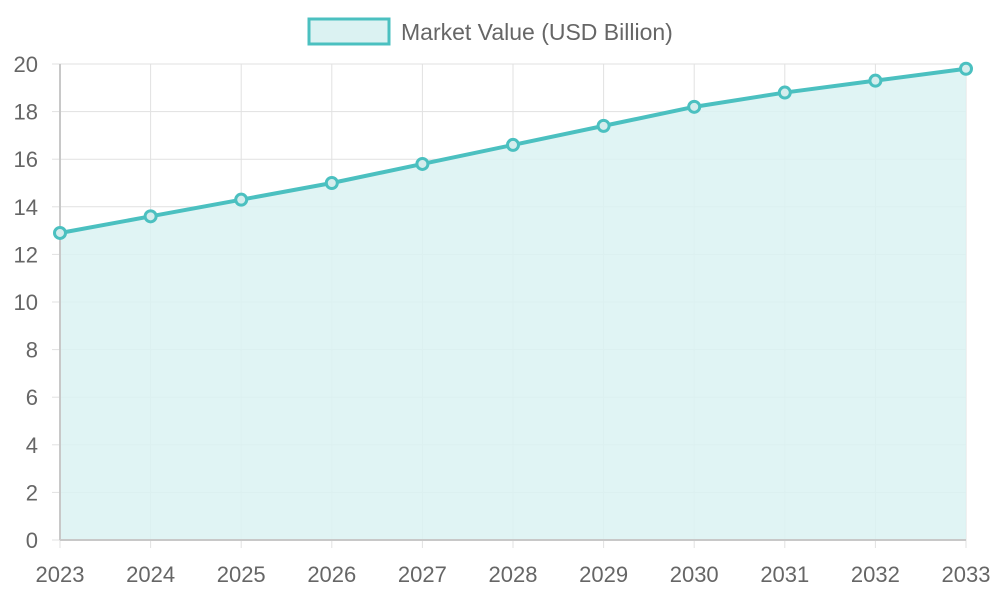 The image size is (1000, 605). What do you see at coordinates (241, 574) in the screenshot?
I see `x-tick-label: 2025` at bounding box center [241, 574].